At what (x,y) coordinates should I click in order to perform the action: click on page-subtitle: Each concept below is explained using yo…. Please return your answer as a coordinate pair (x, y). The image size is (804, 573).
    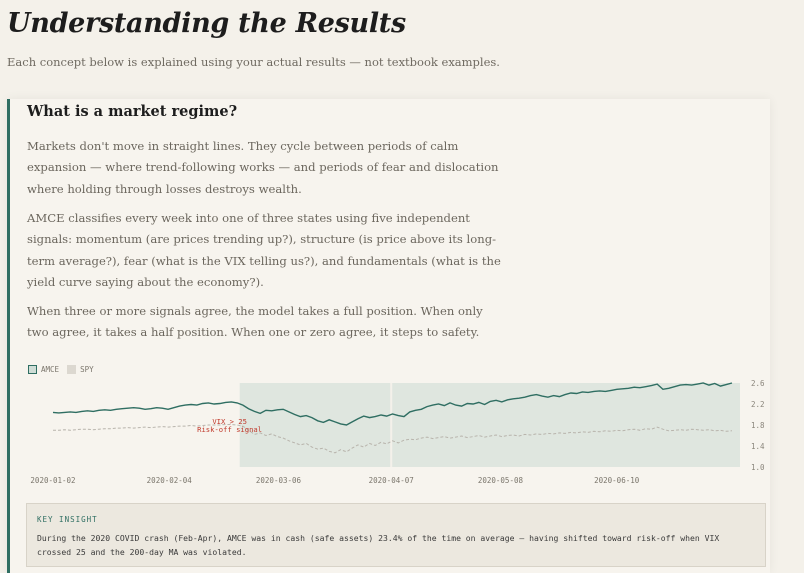
    Looking at the image, I should click on (253, 62).